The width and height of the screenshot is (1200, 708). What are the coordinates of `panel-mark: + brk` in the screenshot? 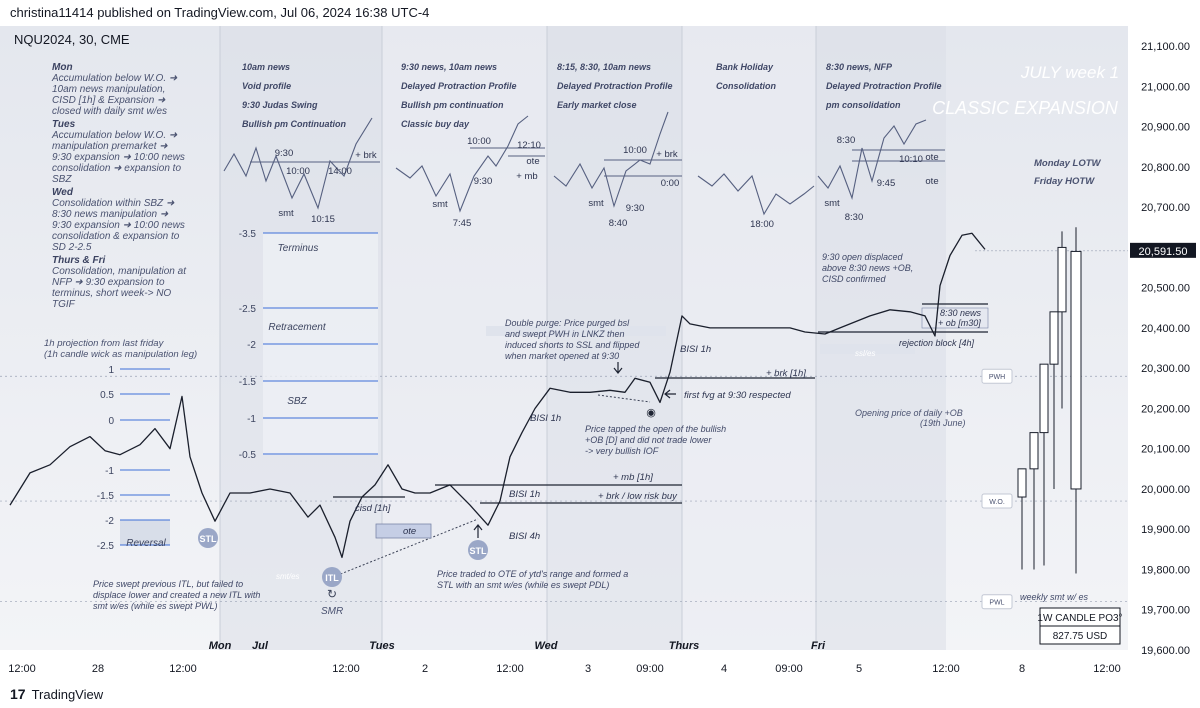 It's located at (366, 155).